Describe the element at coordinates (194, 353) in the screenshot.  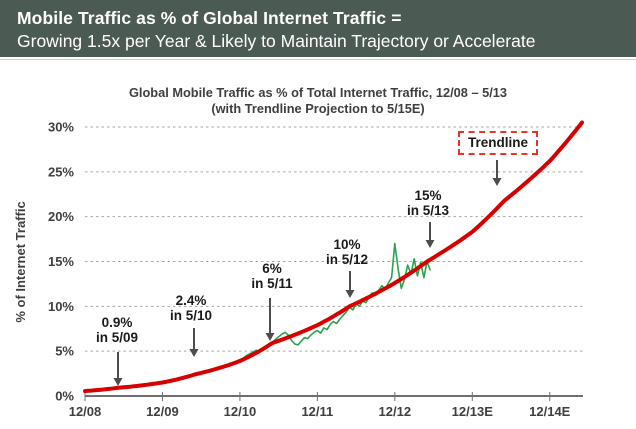
I see `annotation-arrow-1-head` at that location.